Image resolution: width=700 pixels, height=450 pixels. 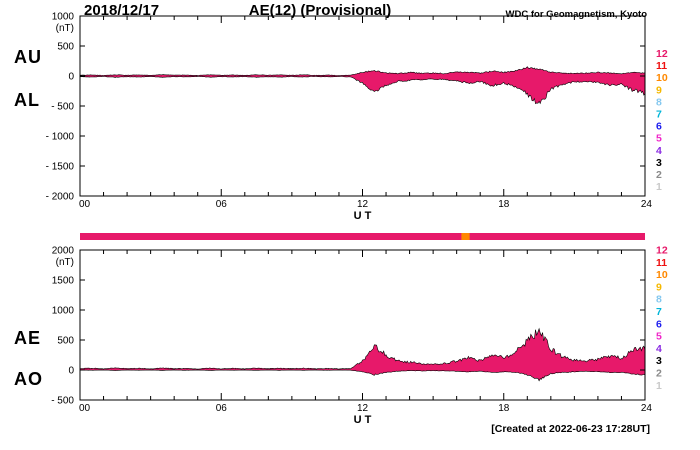 I want to click on series-line-ao, so click(x=362, y=375).